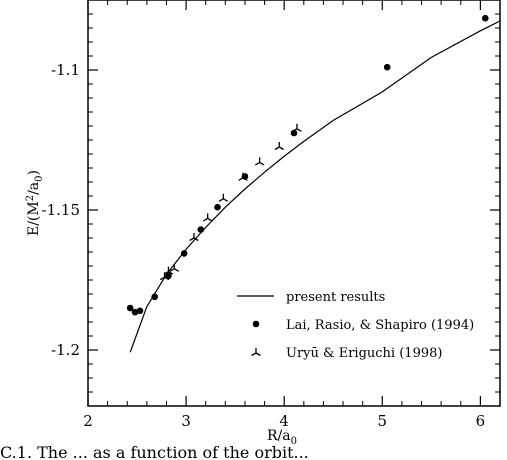  What do you see at coordinates (380, 325) in the screenshot?
I see `legend-label: Lai, Rasio, & Shapiro (1994)` at bounding box center [380, 325].